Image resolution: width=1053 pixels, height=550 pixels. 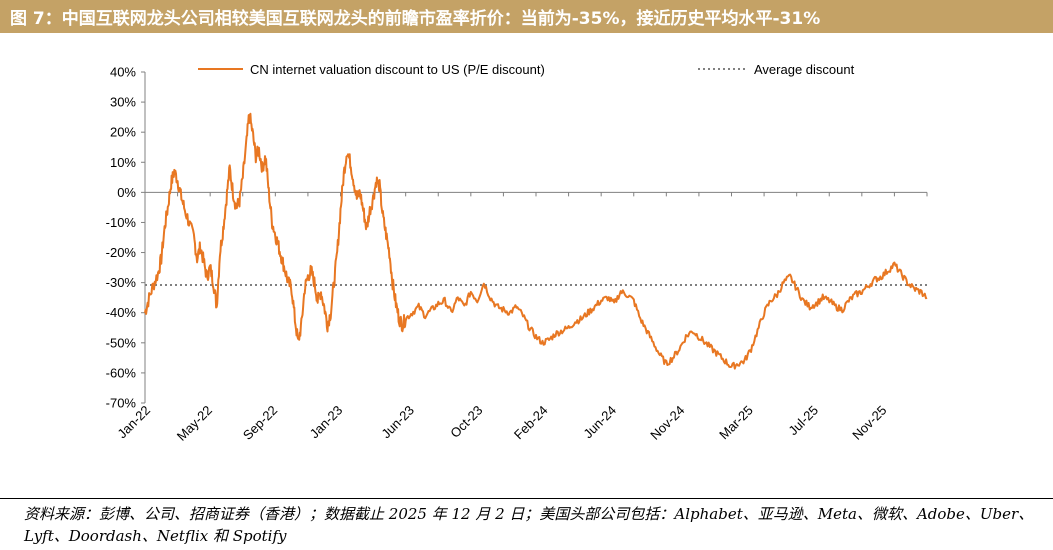 I want to click on y-tick-label: -10%, so click(x=121, y=222).